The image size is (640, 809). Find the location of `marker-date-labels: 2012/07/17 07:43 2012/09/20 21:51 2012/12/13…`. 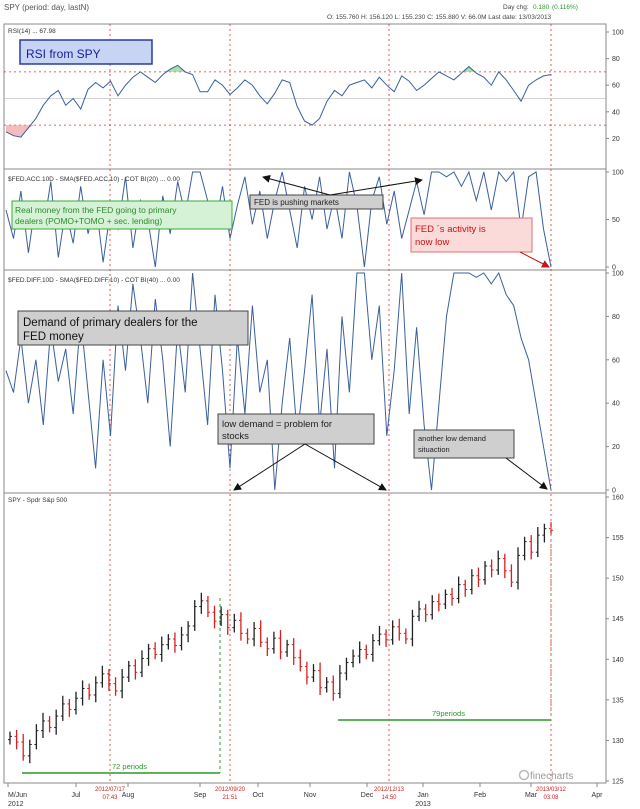

marker-date-labels: 2012/07/17 07:43 2012/09/20 21:51 2012/12/13… is located at coordinates (331, 794).